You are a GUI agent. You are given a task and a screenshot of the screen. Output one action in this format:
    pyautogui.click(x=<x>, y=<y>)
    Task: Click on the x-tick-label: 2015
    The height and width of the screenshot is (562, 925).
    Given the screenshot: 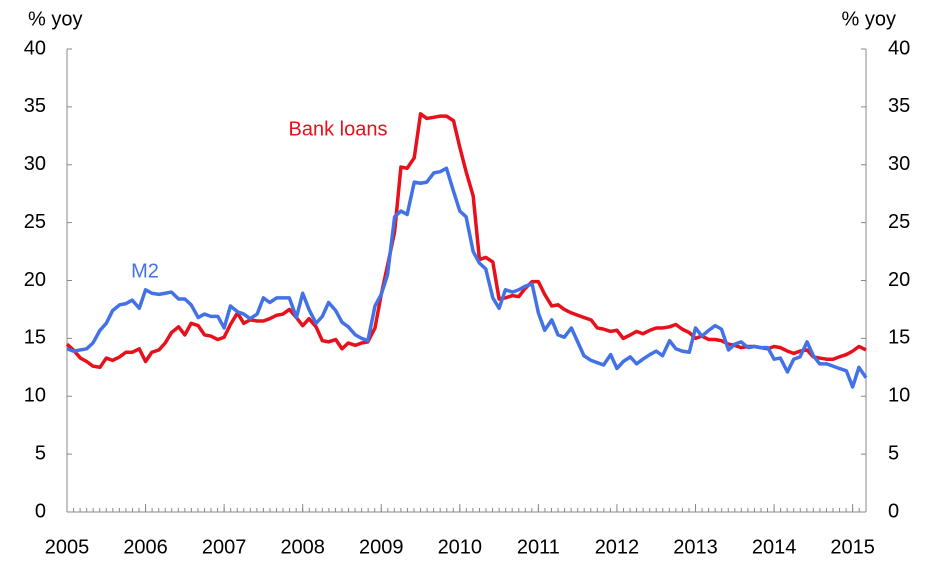 What is the action you would take?
    pyautogui.click(x=852, y=547)
    